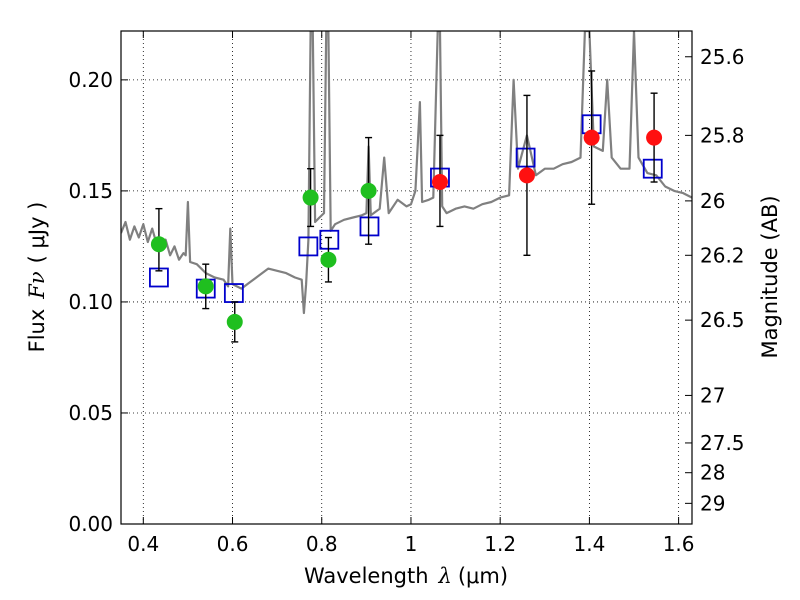 The image size is (800, 600). What do you see at coordinates (712, 201) in the screenshot?
I see `mag-tick-label: 26` at bounding box center [712, 201].